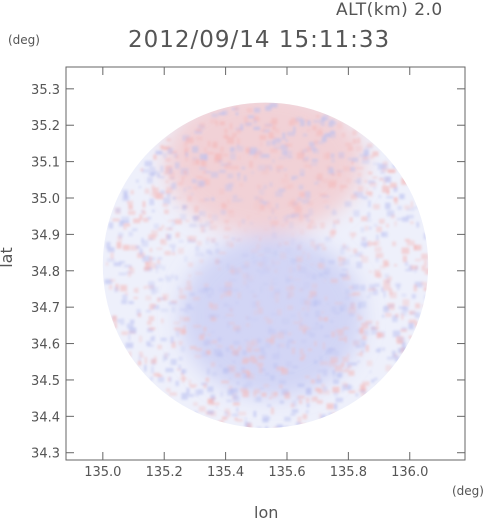 This screenshot has height=522, width=491. What do you see at coordinates (45, 90) in the screenshot?
I see `y-tick-label: 35.3` at bounding box center [45, 90].